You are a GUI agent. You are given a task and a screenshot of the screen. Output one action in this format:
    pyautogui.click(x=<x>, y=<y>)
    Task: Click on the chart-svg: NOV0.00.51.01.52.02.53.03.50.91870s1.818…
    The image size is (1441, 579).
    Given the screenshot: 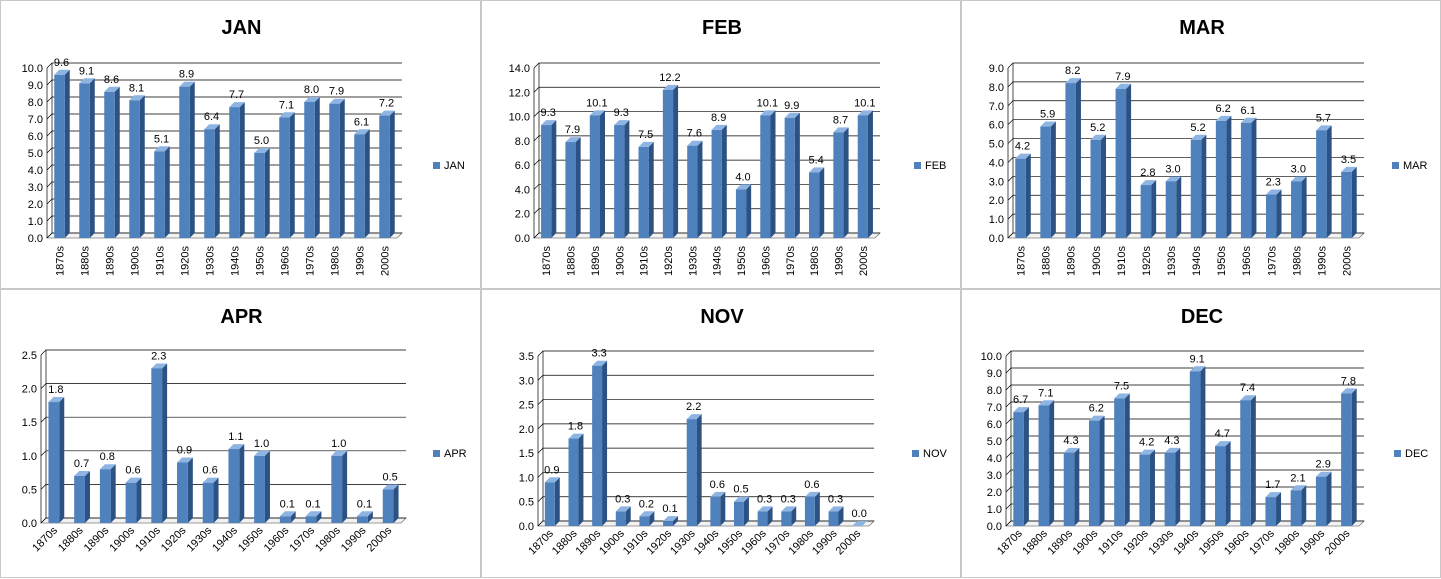 What is the action you would take?
    pyautogui.click(x=733, y=431)
    